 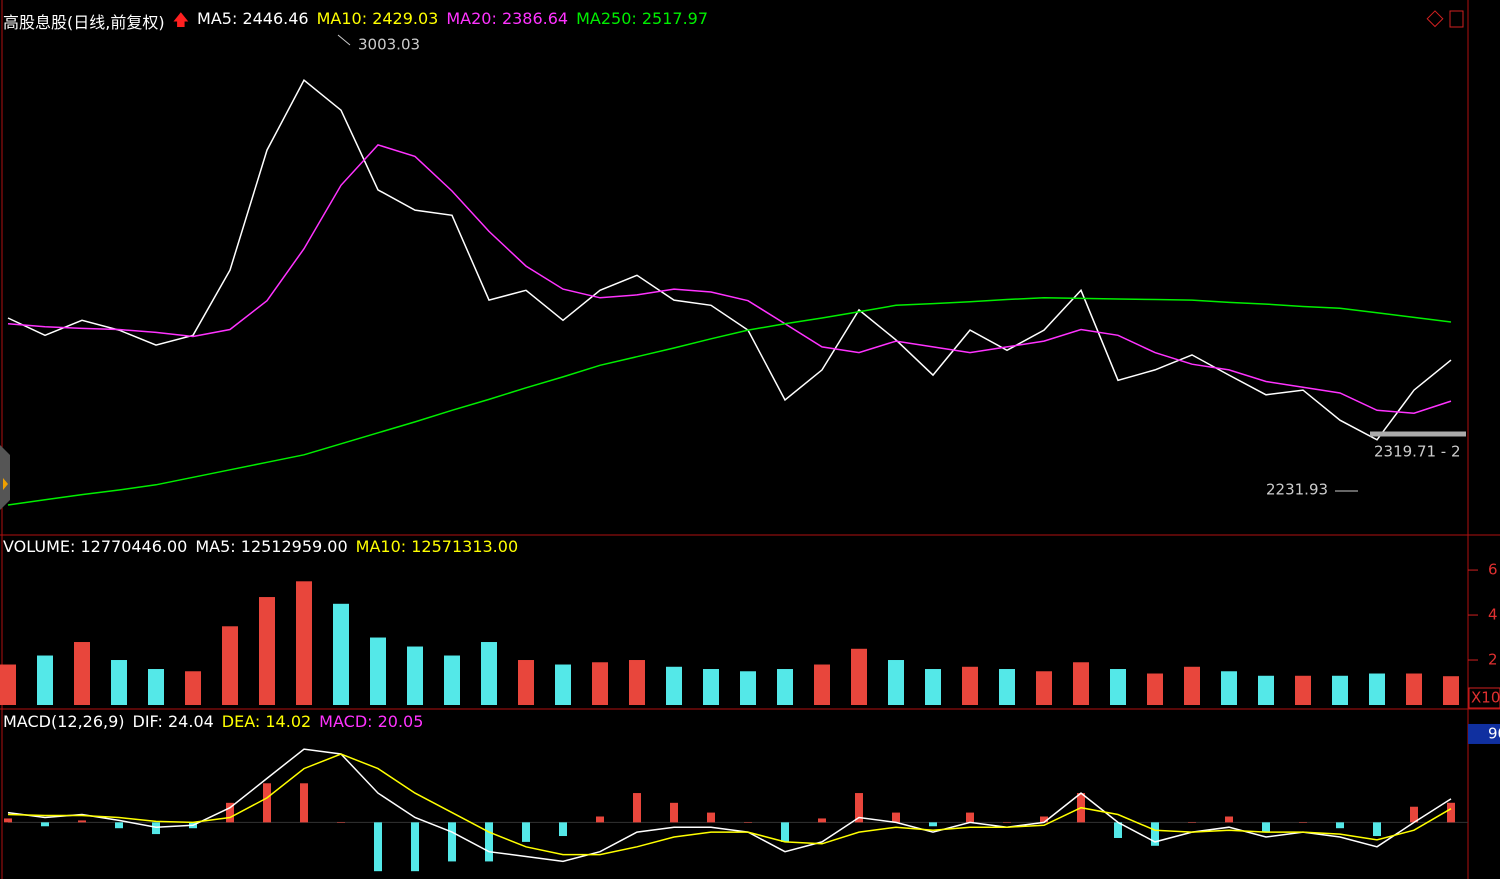 What do you see at coordinates (1494, 733) in the screenshot?
I see `y-tick-label: 90.5` at bounding box center [1494, 733].